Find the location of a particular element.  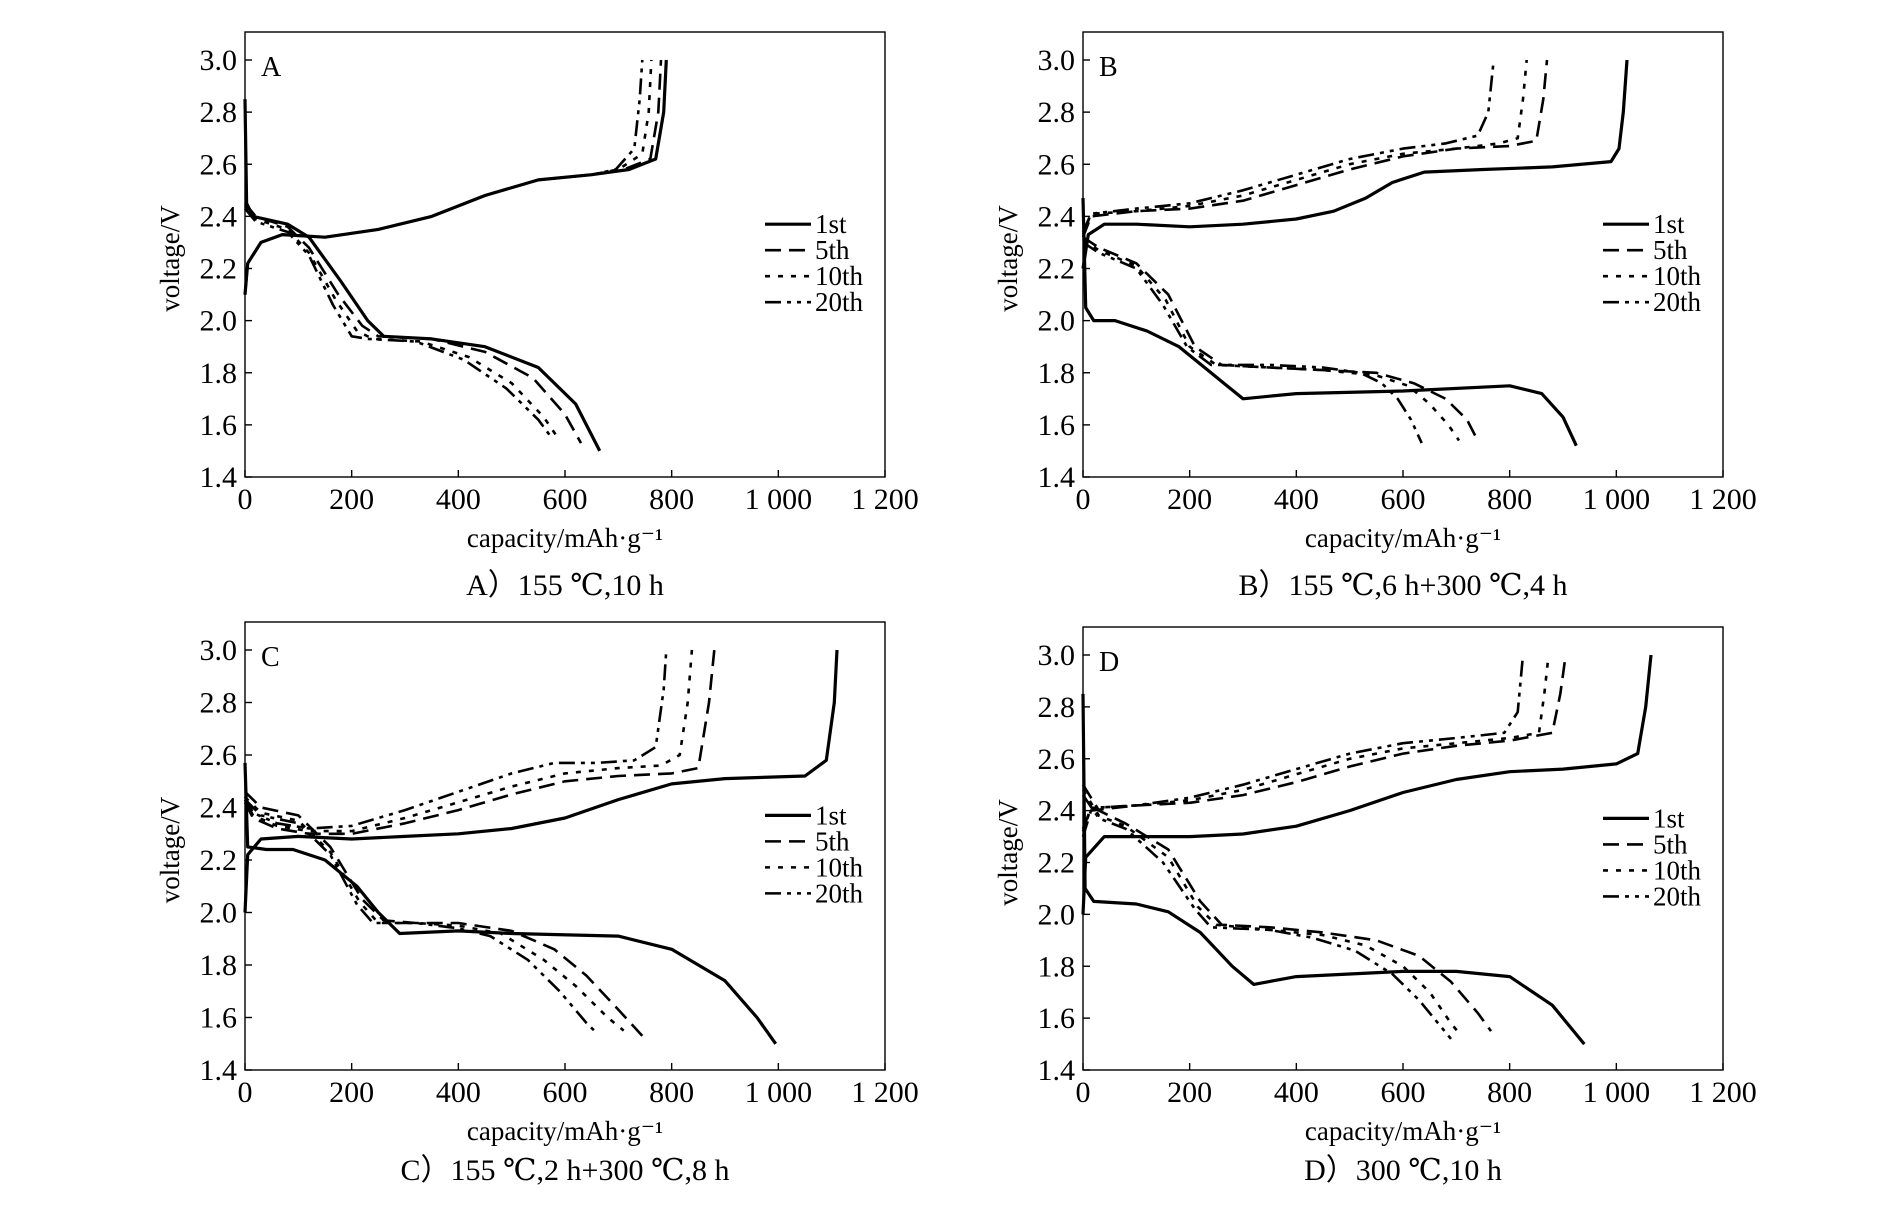

panel-letter: C is located at coordinates (270, 657).